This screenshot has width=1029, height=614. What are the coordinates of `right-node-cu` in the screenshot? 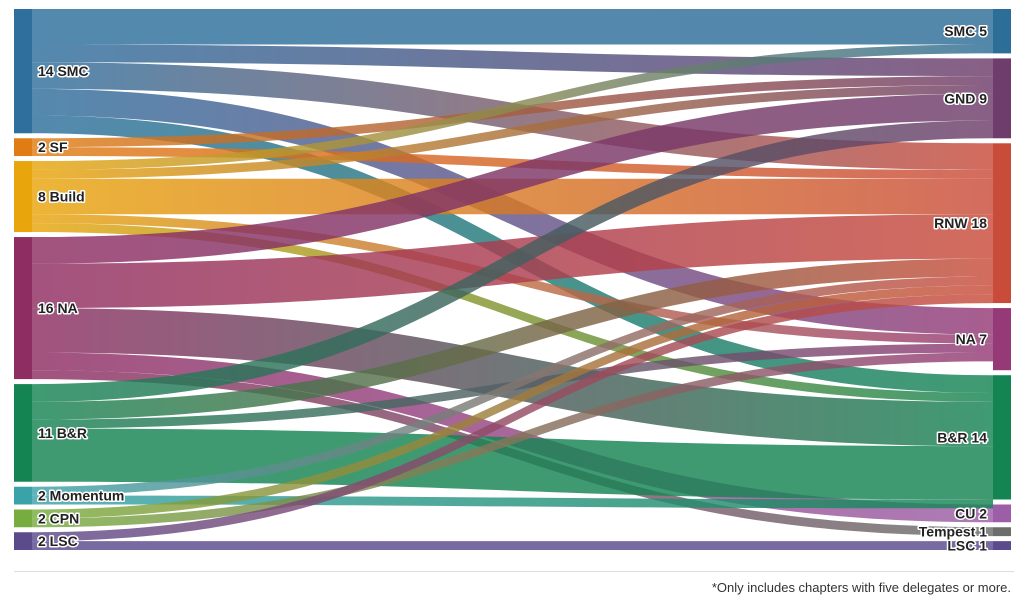 It's located at (1002, 513).